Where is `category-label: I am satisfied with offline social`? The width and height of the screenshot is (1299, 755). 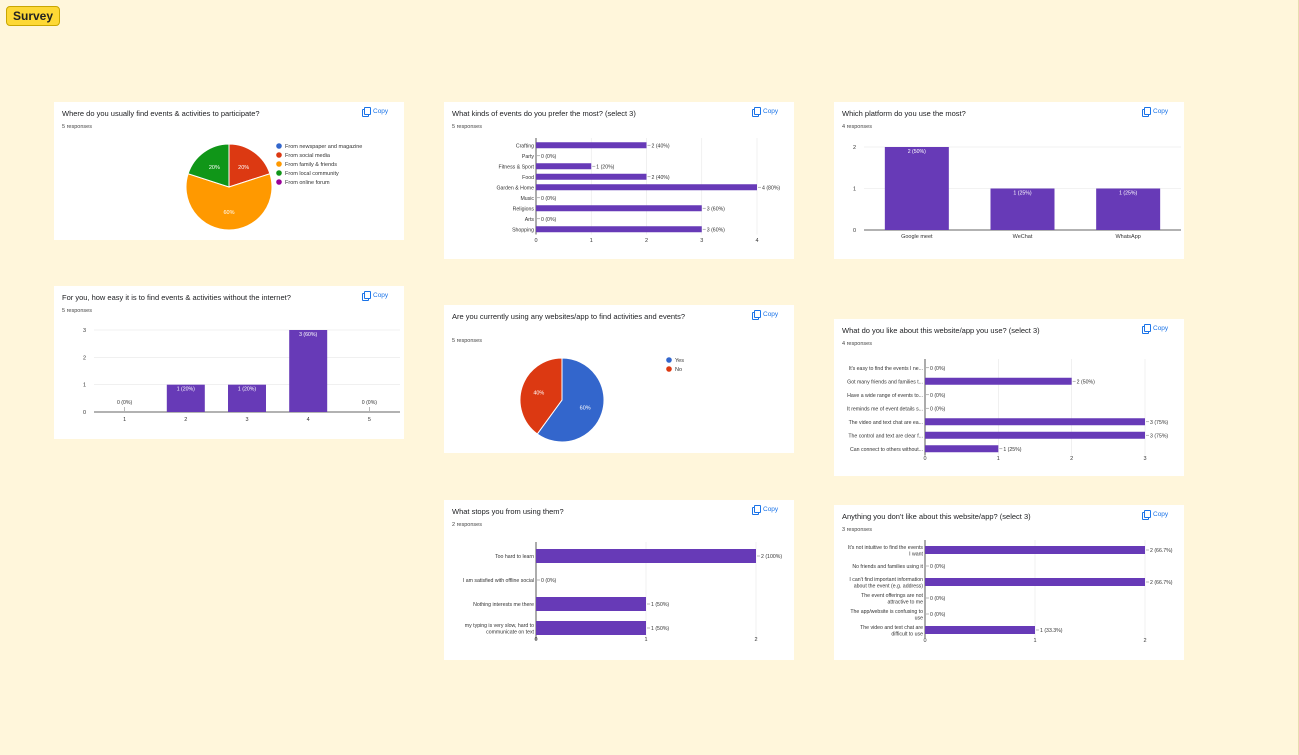 category-label: I am satisfied with offline social is located at coordinates (498, 581).